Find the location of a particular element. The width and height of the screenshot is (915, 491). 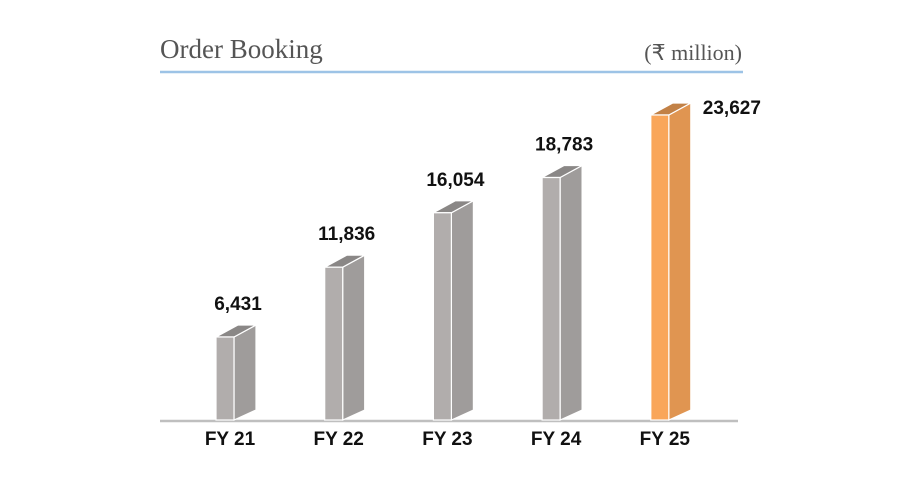

value-label: 16,054 is located at coordinates (455, 180).